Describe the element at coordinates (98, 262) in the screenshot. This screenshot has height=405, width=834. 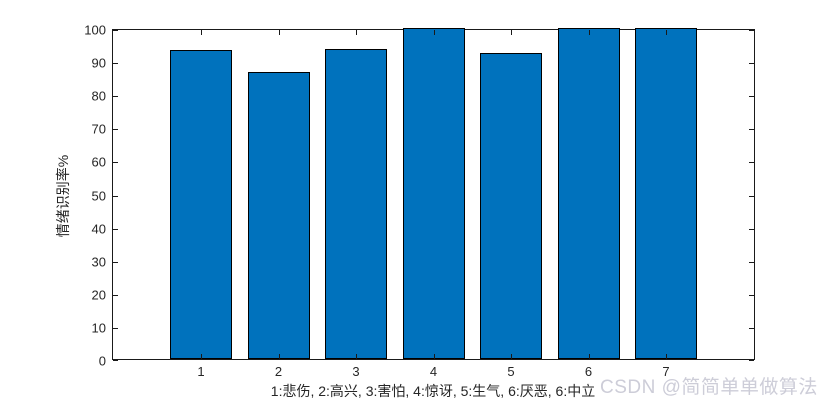
I see `y-tick-label: 30` at that location.